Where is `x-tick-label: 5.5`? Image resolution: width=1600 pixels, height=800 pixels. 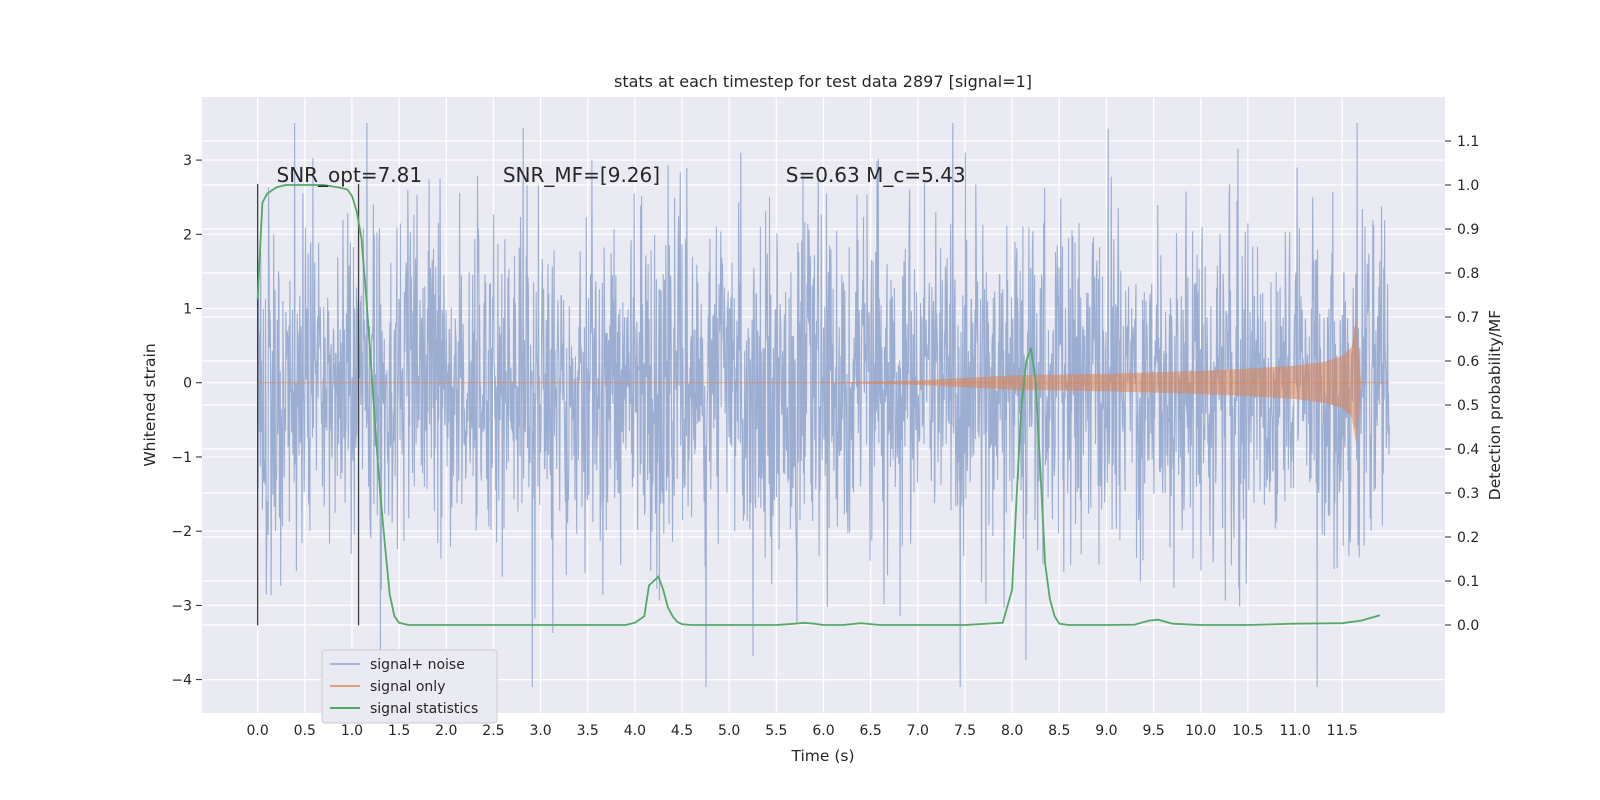
x-tick-label: 5.5 is located at coordinates (776, 731).